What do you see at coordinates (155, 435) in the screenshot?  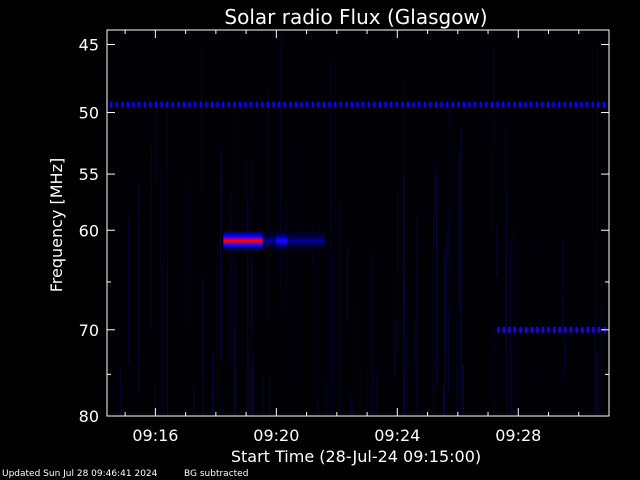 I see `x-tick-label: 09:16` at bounding box center [155, 435].